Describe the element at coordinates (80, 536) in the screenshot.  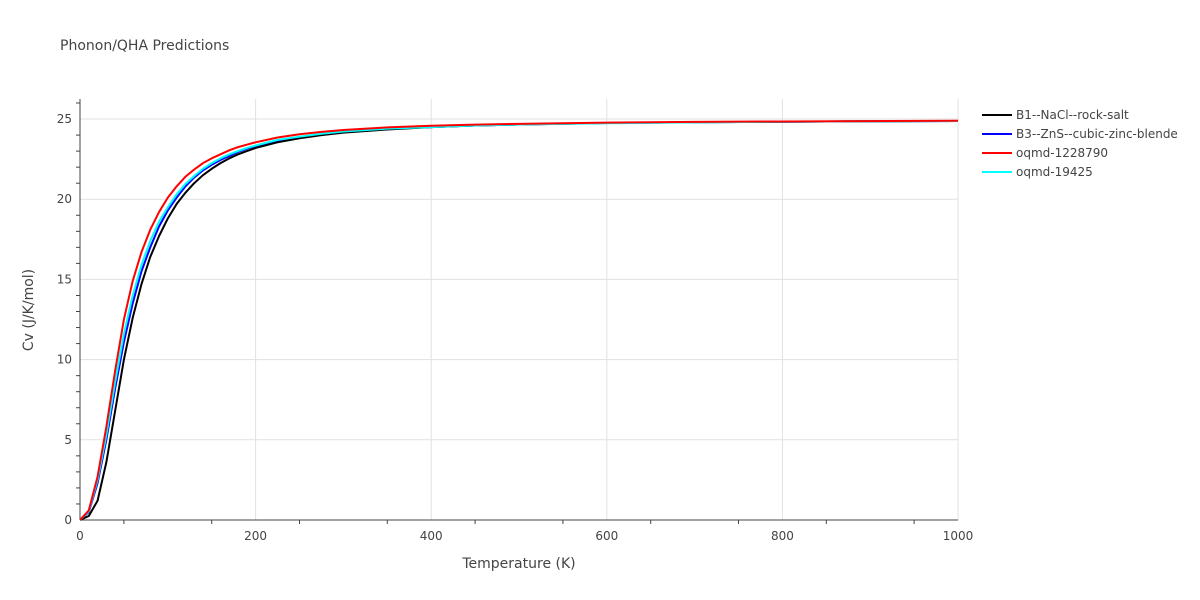
I see `x-tick-label: 0` at that location.